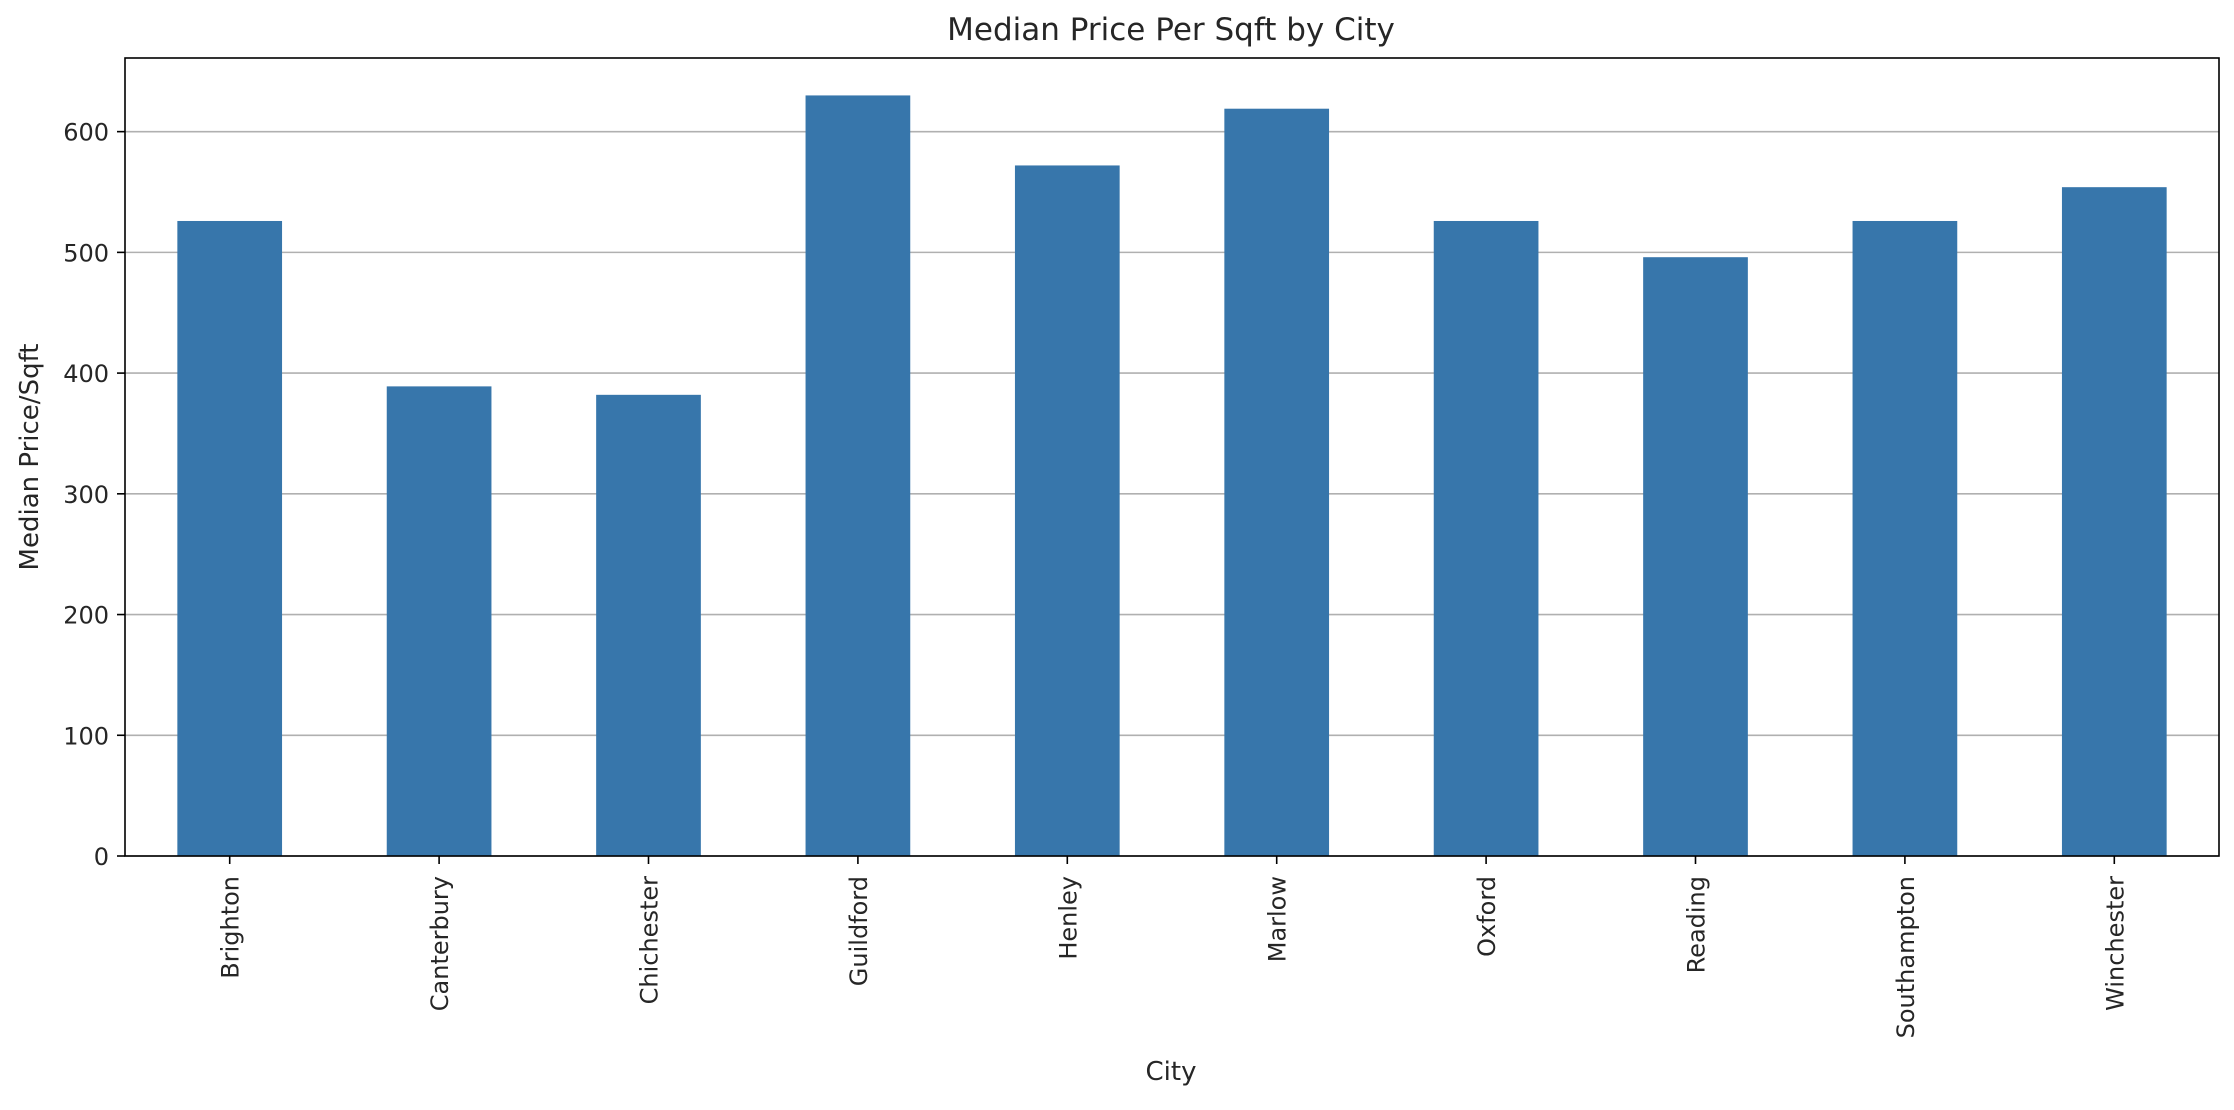 The width and height of the screenshot is (2234, 1110). I want to click on bar-winchester, so click(2114, 521).